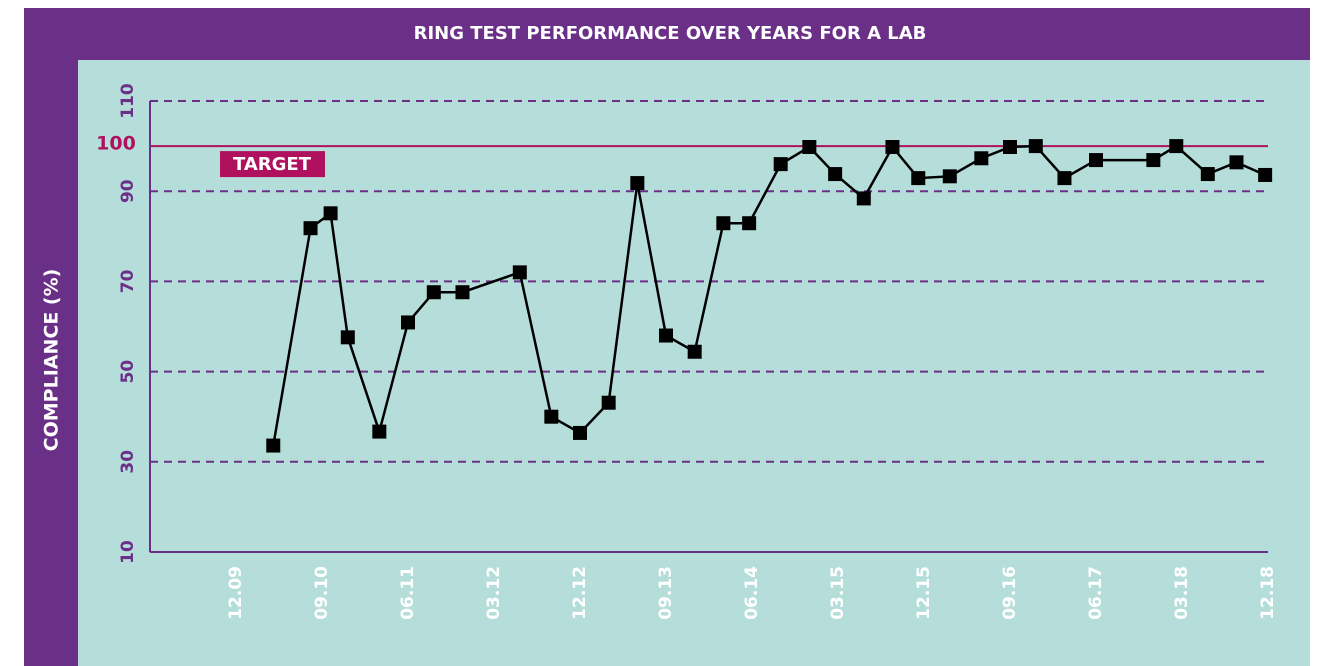  What do you see at coordinates (322, 593) in the screenshot?
I see `x-tick-label: 09.10` at bounding box center [322, 593].